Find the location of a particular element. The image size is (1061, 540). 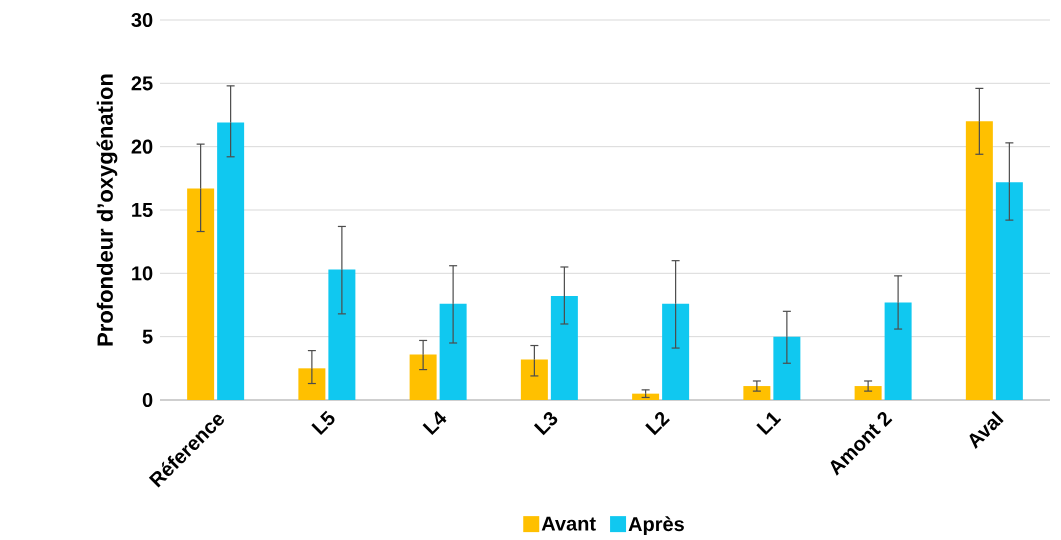

y-tick-label: 10 is located at coordinates (142, 273).